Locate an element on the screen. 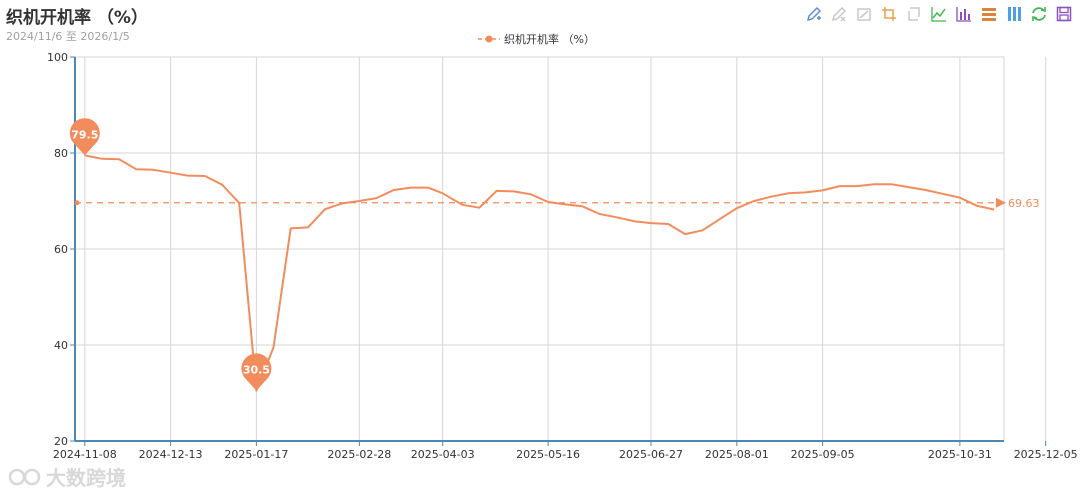  tiled-icon is located at coordinates (1014, 14).